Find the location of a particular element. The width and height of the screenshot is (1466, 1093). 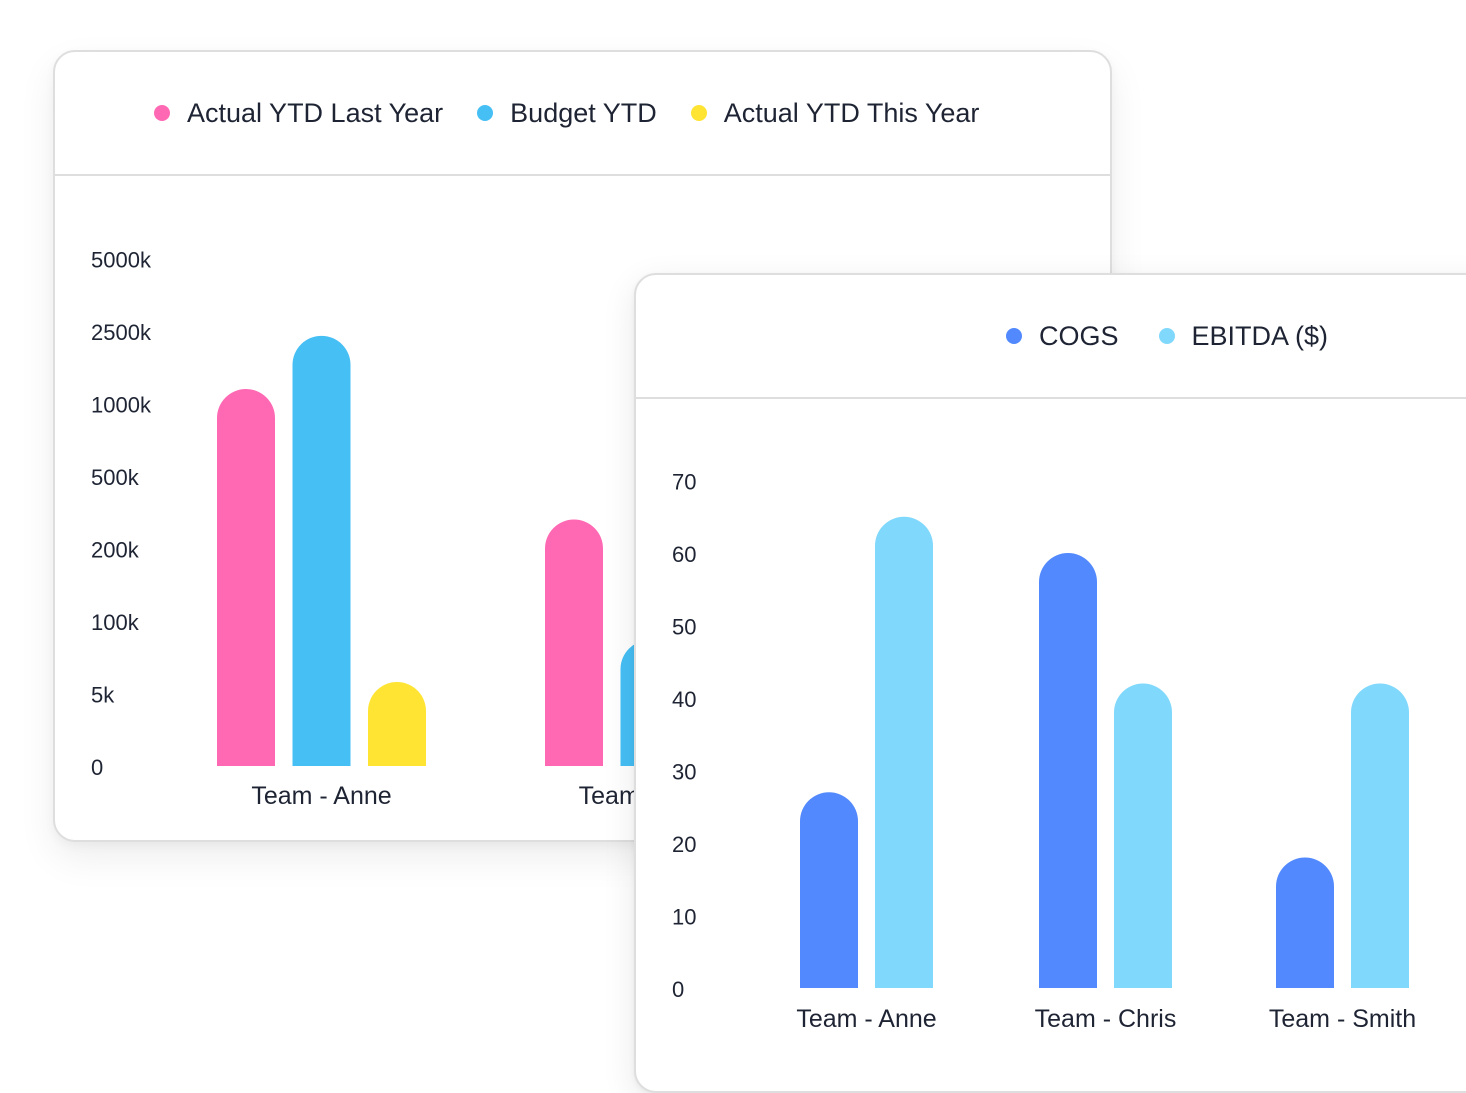

cogs-ebitda-y-tick-label: 0 is located at coordinates (678, 989).